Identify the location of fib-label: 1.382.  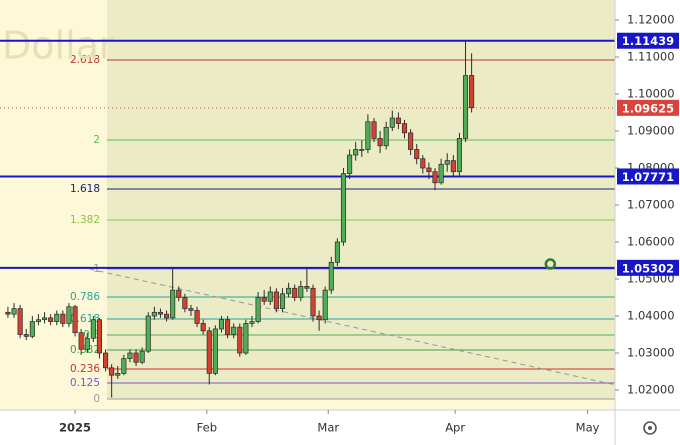
(85, 220).